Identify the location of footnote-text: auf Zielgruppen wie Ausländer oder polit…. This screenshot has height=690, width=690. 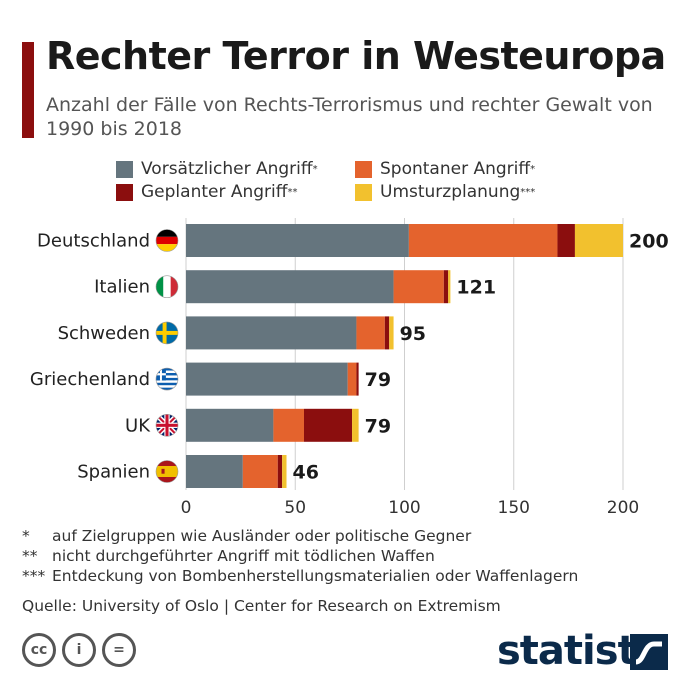
(262, 536).